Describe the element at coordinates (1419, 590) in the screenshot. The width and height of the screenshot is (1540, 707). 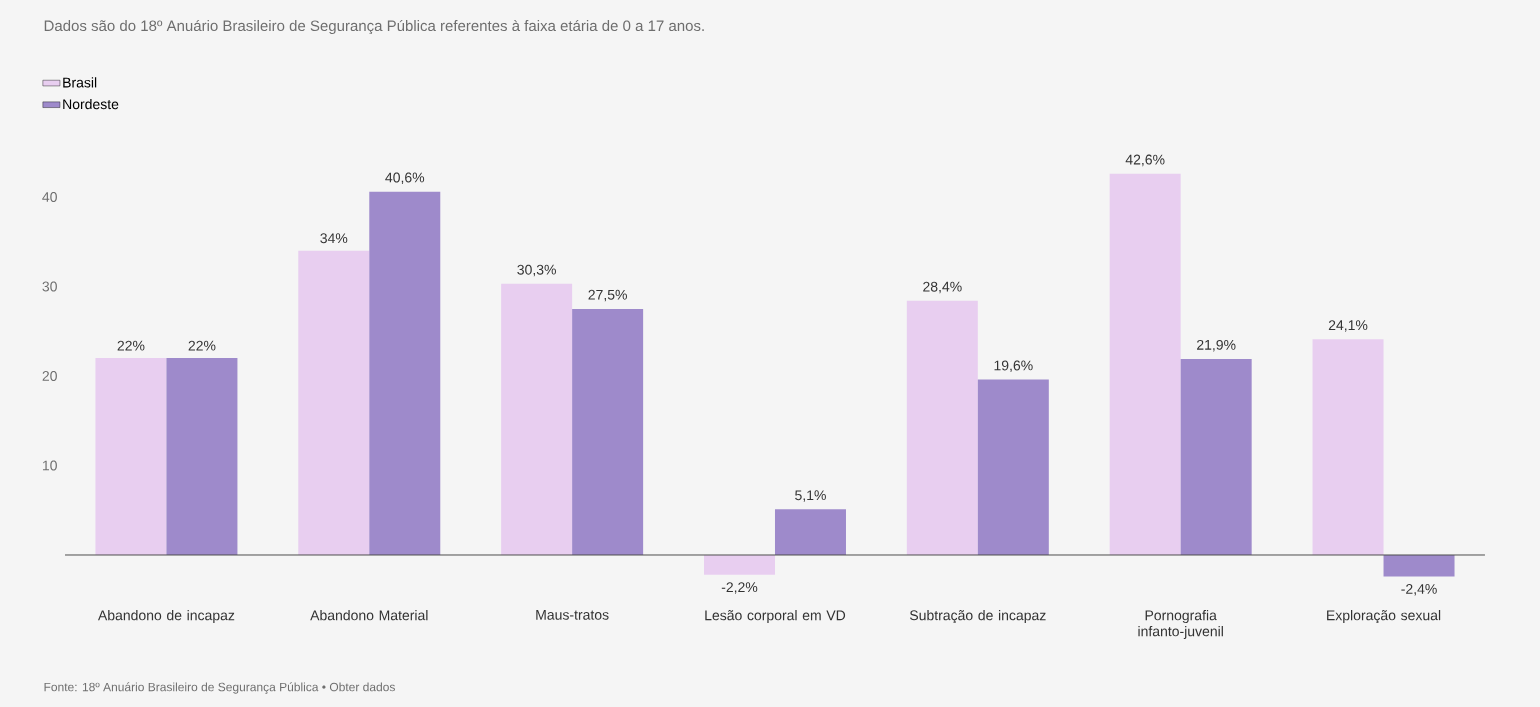
I see `data-label: -2,4%` at that location.